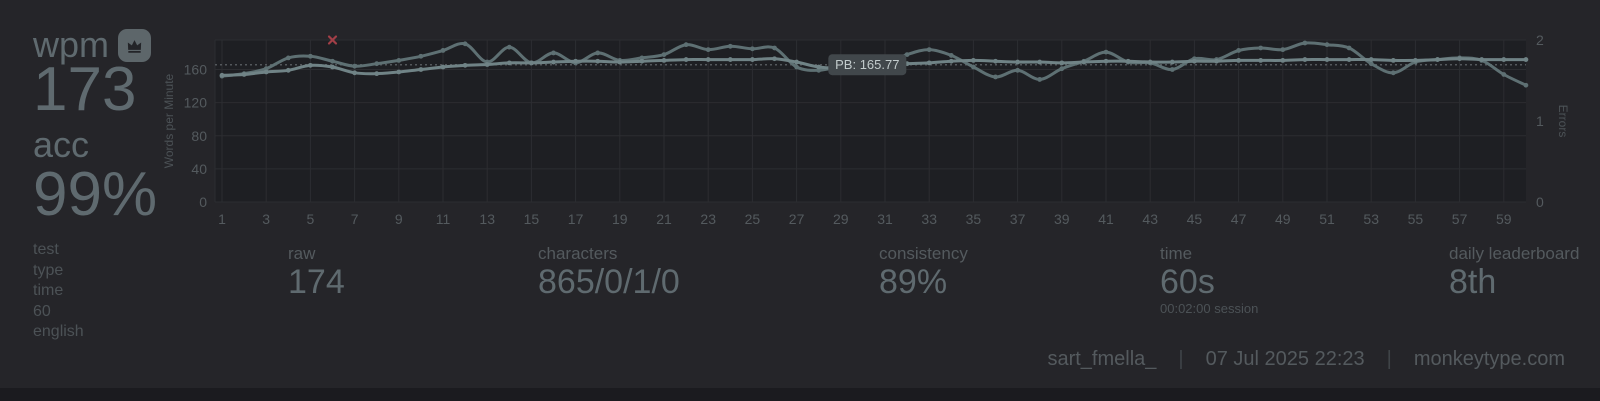 Image resolution: width=1600 pixels, height=401 pixels. Describe the element at coordinates (1563, 121) in the screenshot. I see `y-axis-title-right: Errors` at that location.